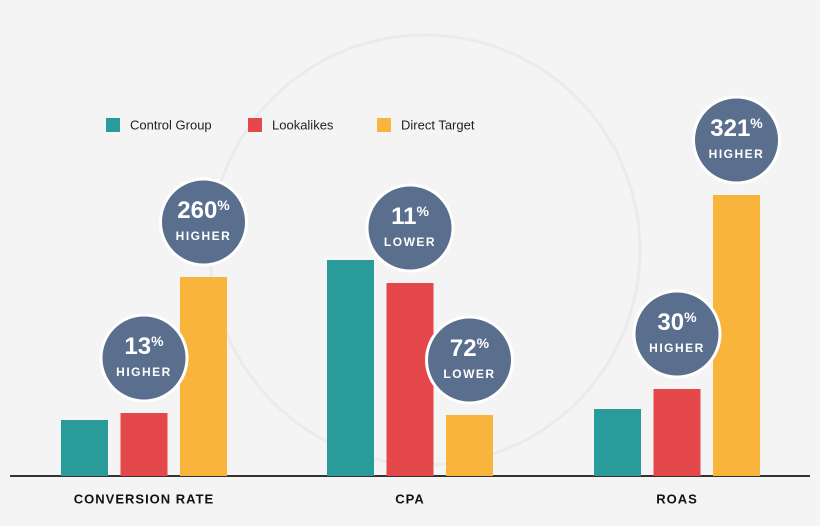 This screenshot has height=526, width=820. I want to click on annotation-value: 11%, so click(410, 217).